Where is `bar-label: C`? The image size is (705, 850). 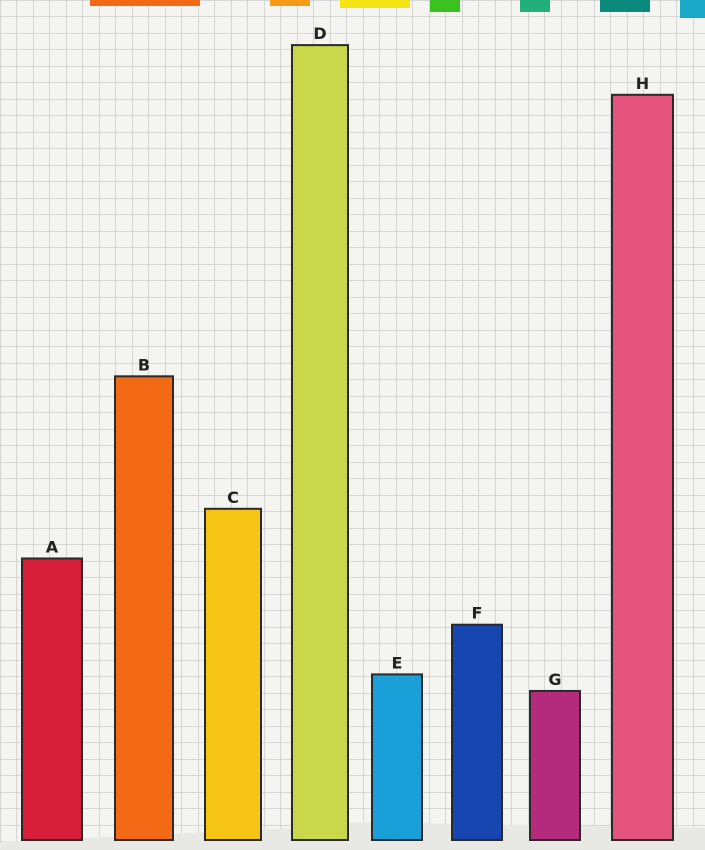 bar-label: C is located at coordinates (233, 497).